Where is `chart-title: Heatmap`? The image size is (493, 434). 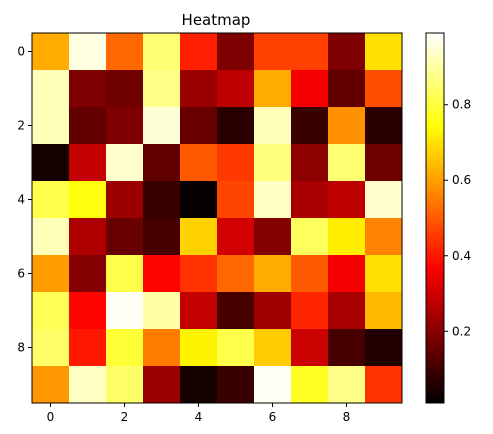
chart-title: Heatmap is located at coordinates (216, 20).